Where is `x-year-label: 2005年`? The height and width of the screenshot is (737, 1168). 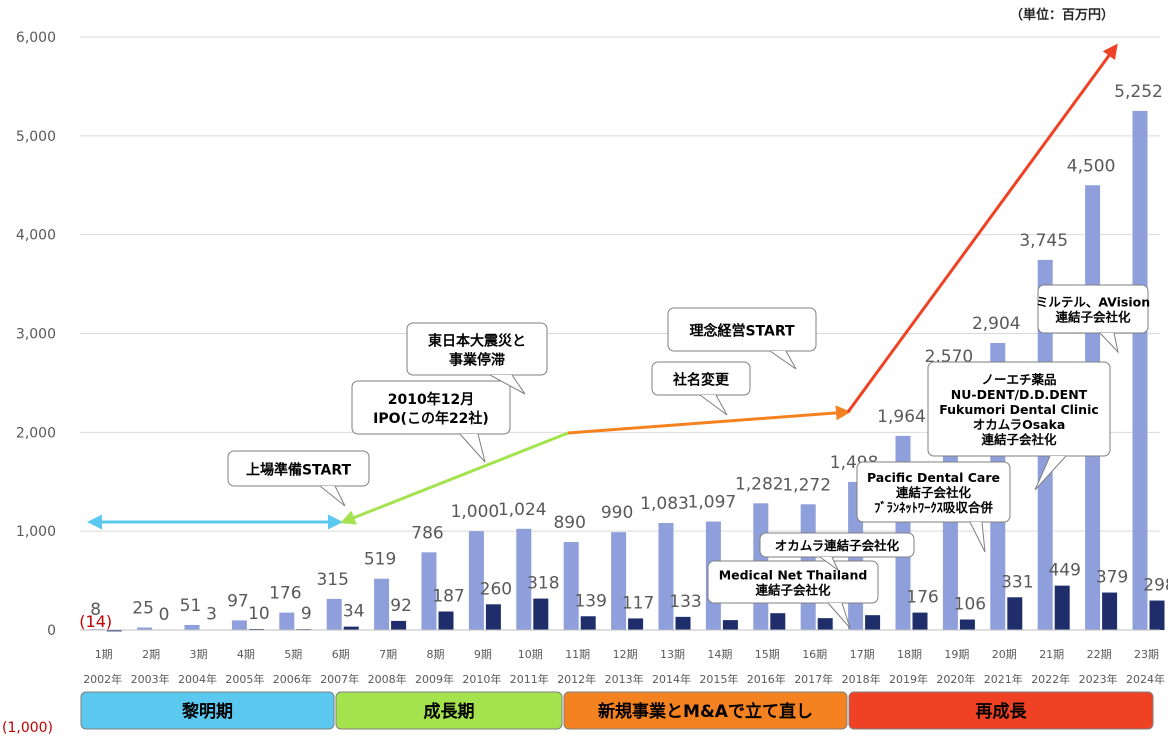 x-year-label: 2005年 is located at coordinates (244, 679).